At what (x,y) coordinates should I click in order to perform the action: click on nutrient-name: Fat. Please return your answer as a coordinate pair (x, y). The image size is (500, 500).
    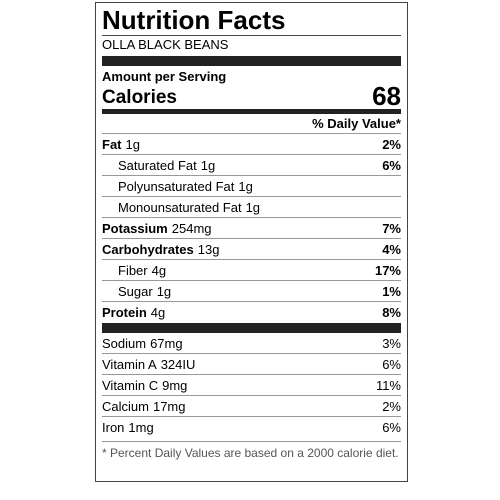
    Looking at the image, I should click on (112, 144).